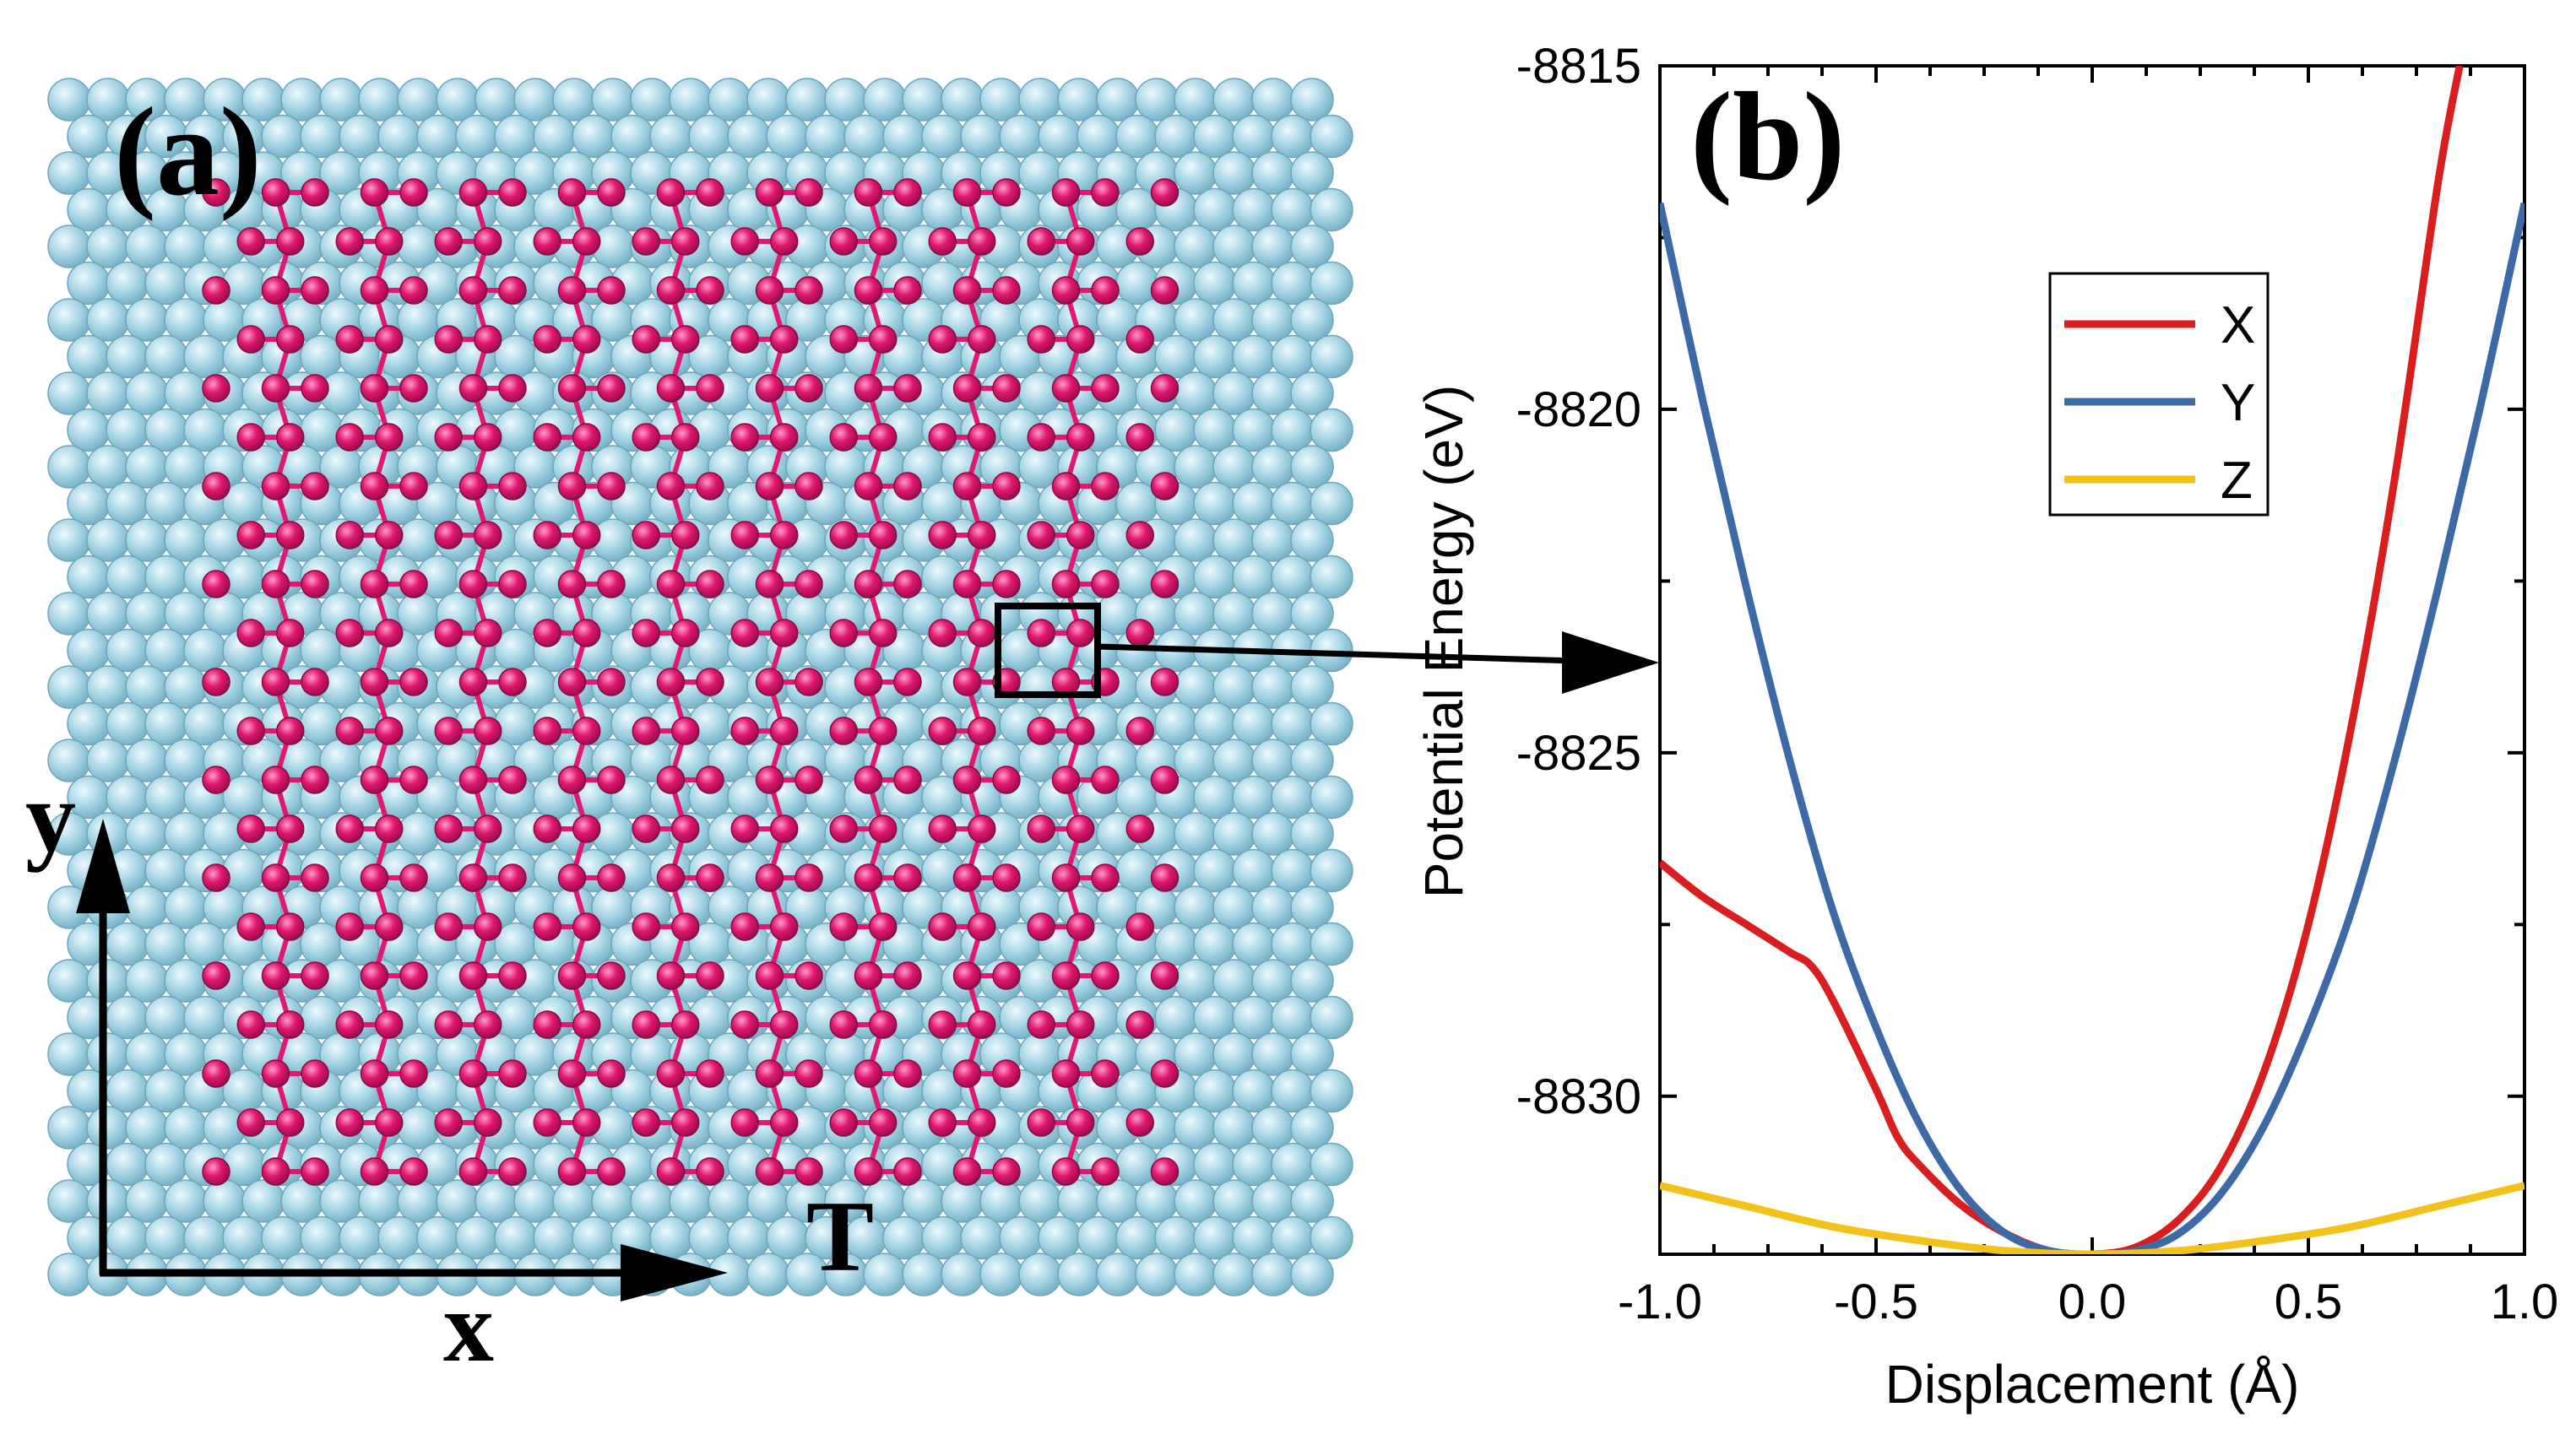  I want to click on legend: XYZ, so click(2159, 394).